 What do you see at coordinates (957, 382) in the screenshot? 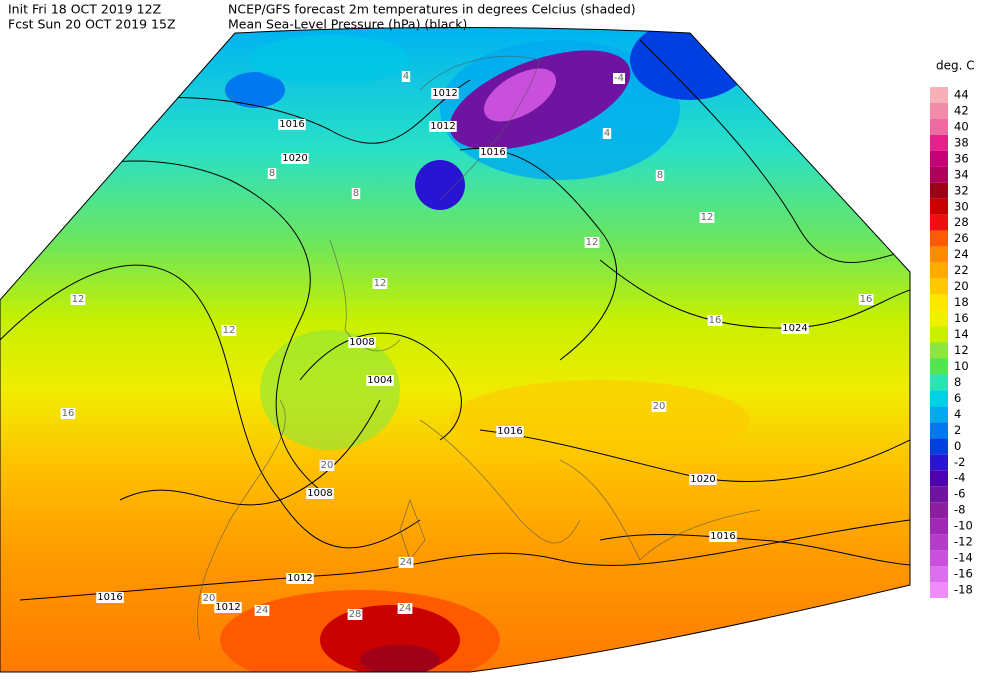
I see `legend-label: 8` at bounding box center [957, 382].